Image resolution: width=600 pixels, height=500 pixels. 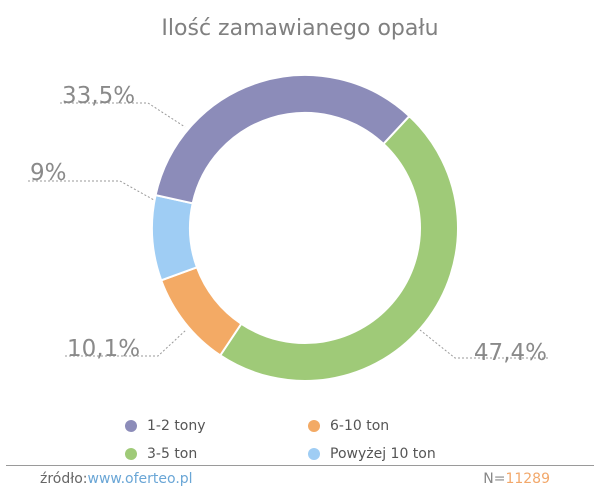 What do you see at coordinates (510, 353) in the screenshot?
I see `data-label-3-5-ton: 47,4%` at bounding box center [510, 353].